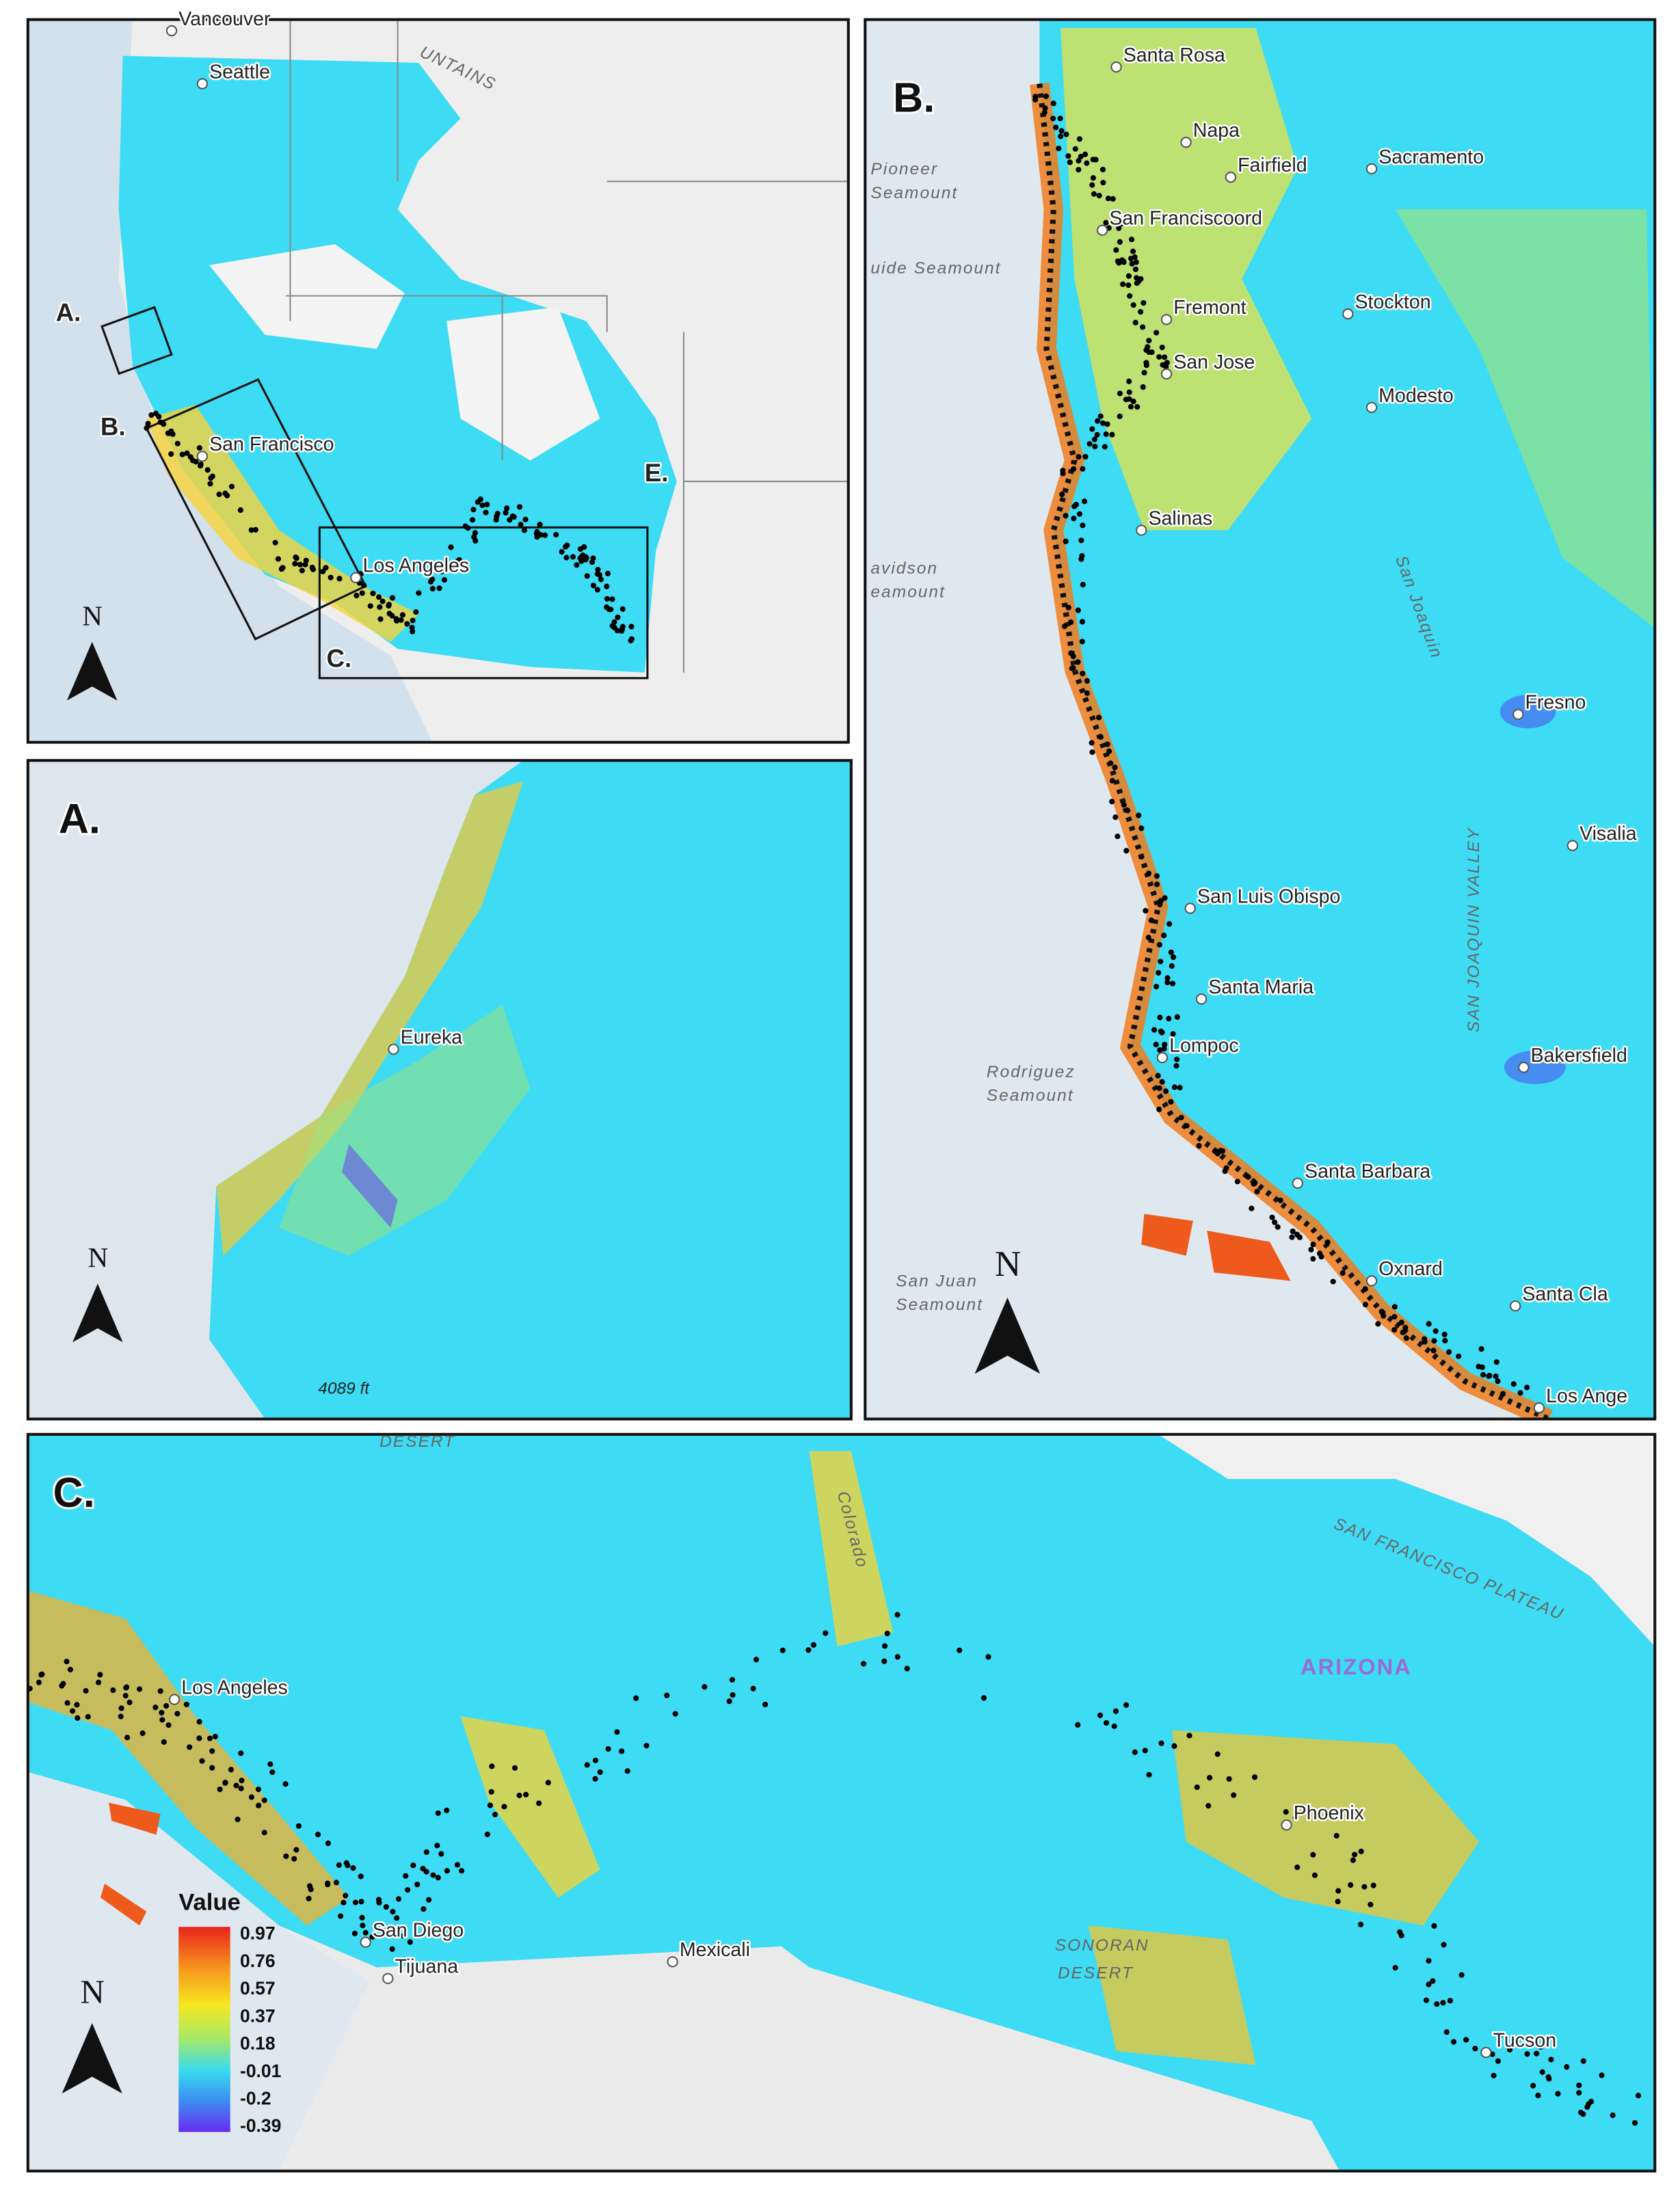 The image size is (1680, 2192). Describe the element at coordinates (271, 444) in the screenshot. I see `city-label: San Francisco` at that location.